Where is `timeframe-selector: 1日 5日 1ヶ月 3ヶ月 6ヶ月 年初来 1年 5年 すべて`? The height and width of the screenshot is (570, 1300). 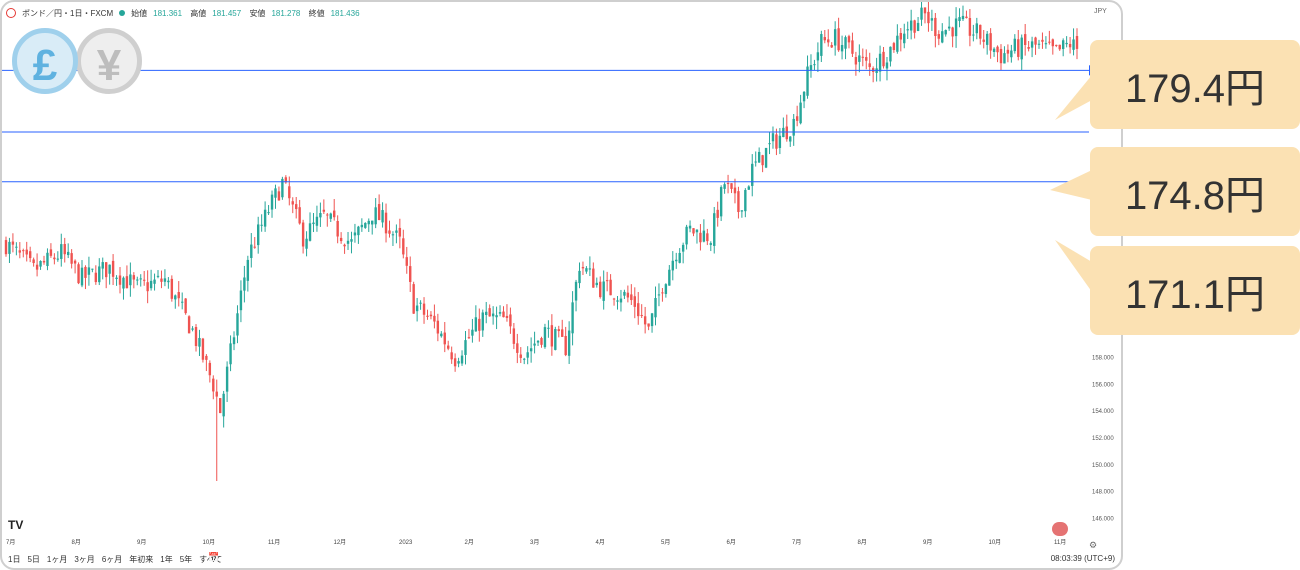 timeframe-selector: 1日 5日 1ヶ月 3ヶ月 6ヶ月 年初来 1年 5年 すべて is located at coordinates (115, 559).